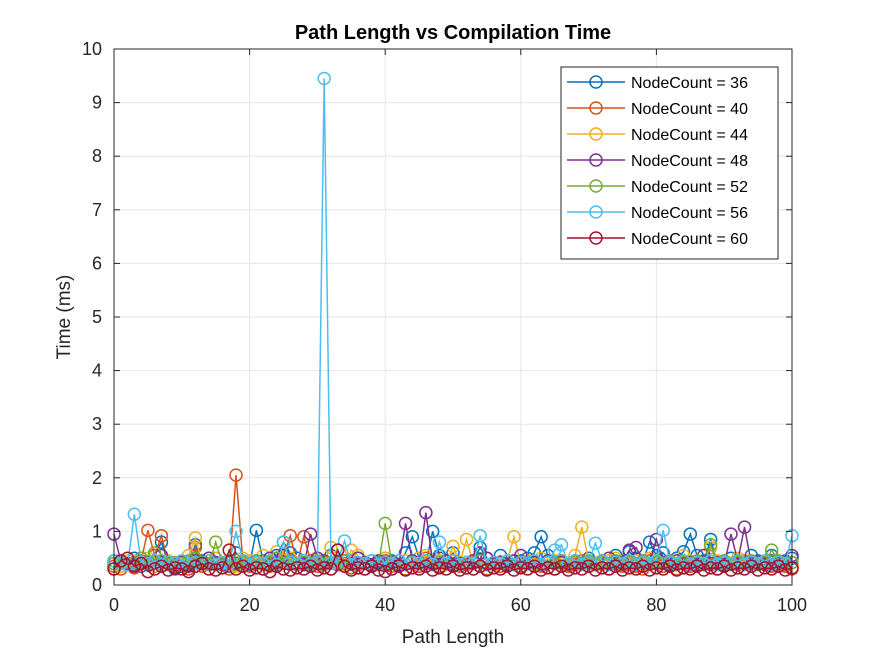 This screenshot has width=875, height=656. What do you see at coordinates (689, 109) in the screenshot?
I see `legend-label: NodeCount = 40` at bounding box center [689, 109].